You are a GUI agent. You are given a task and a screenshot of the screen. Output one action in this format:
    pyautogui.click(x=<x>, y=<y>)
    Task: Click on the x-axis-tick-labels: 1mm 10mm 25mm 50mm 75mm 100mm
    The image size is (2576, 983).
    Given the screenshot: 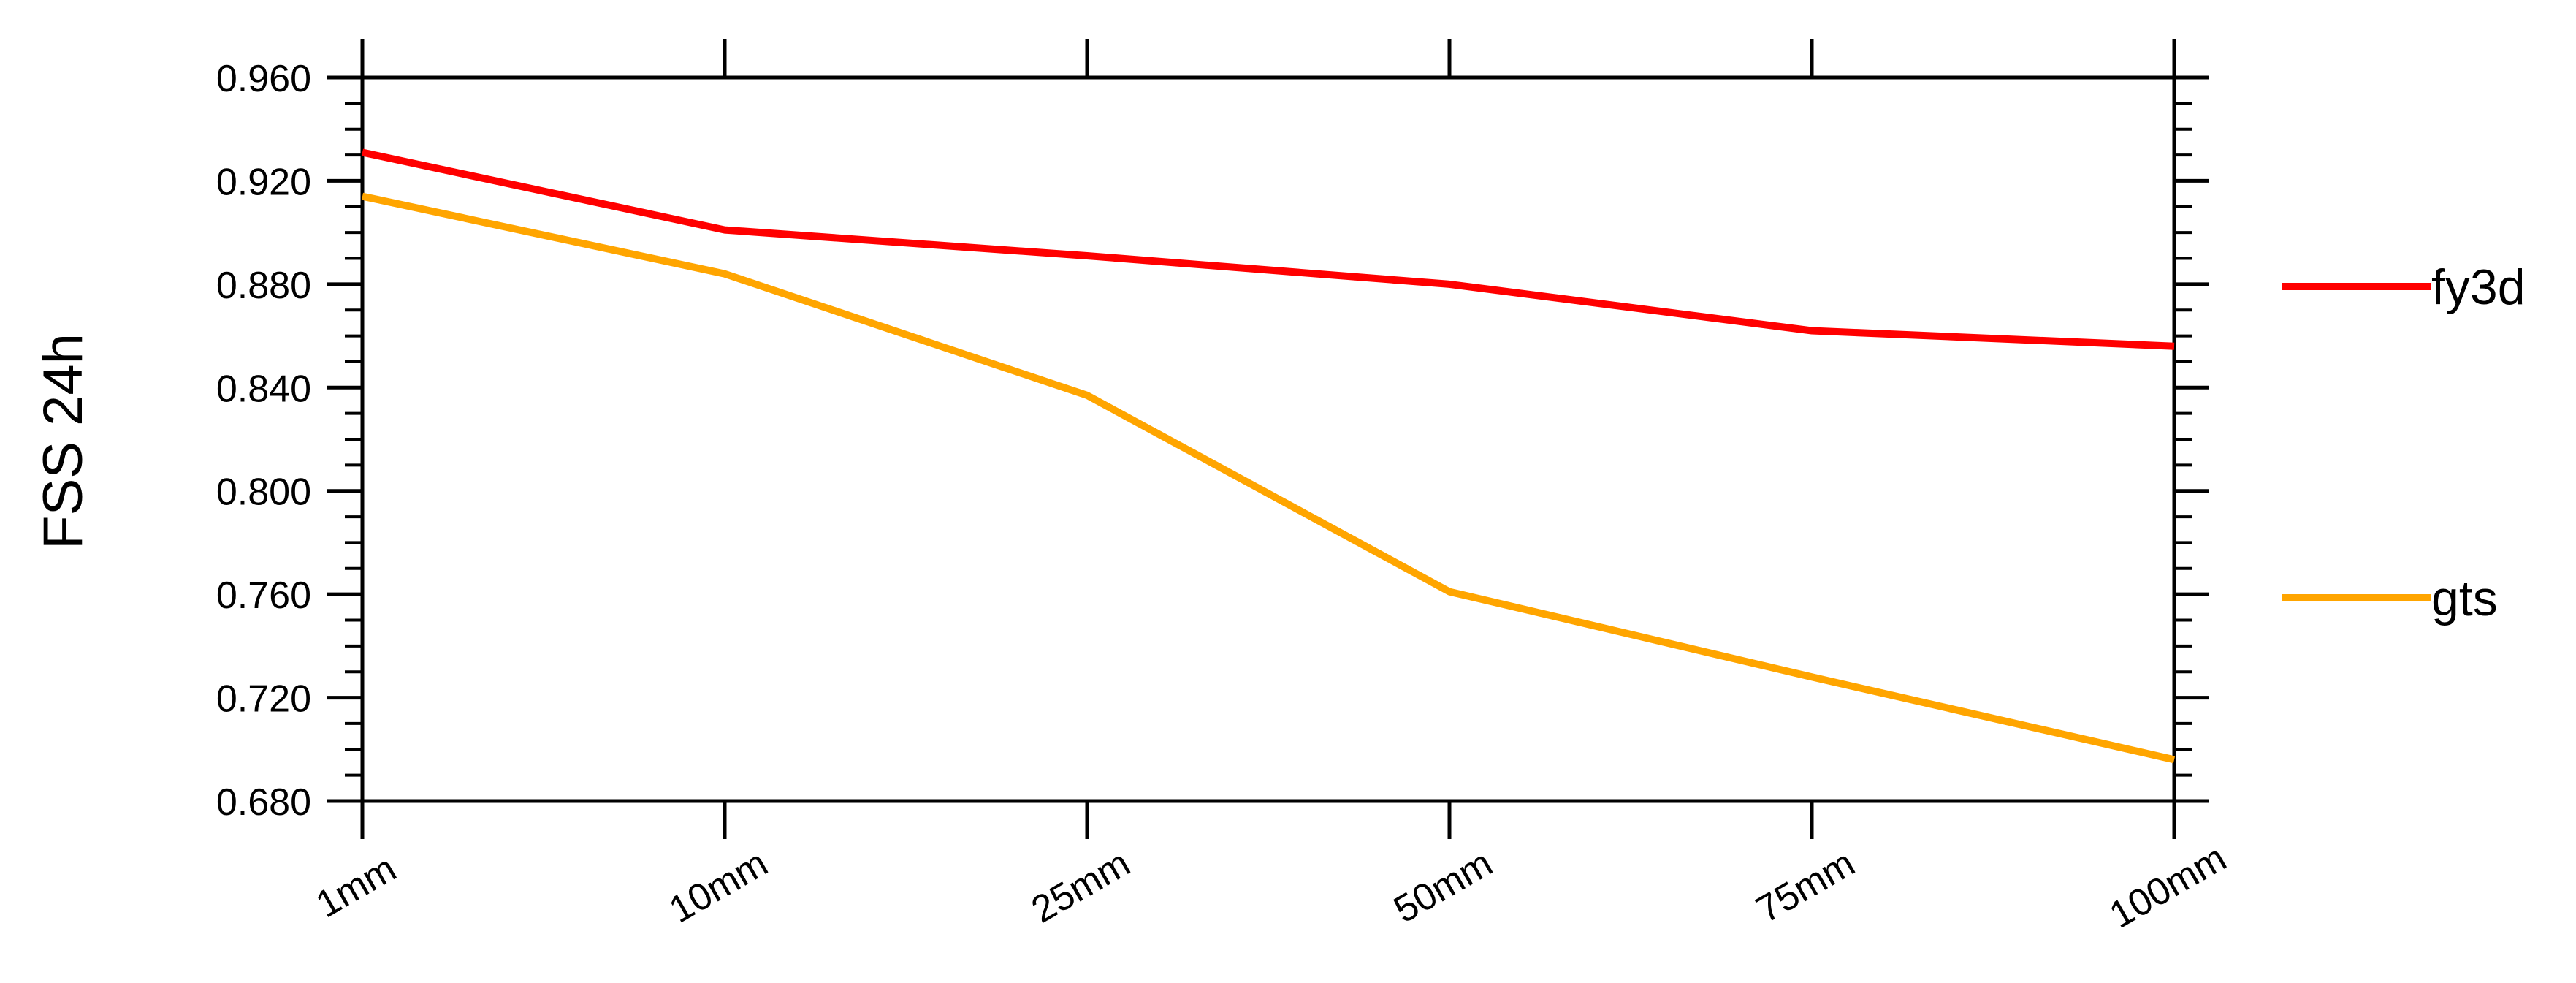 What is the action you would take?
    pyautogui.click(x=1271, y=887)
    